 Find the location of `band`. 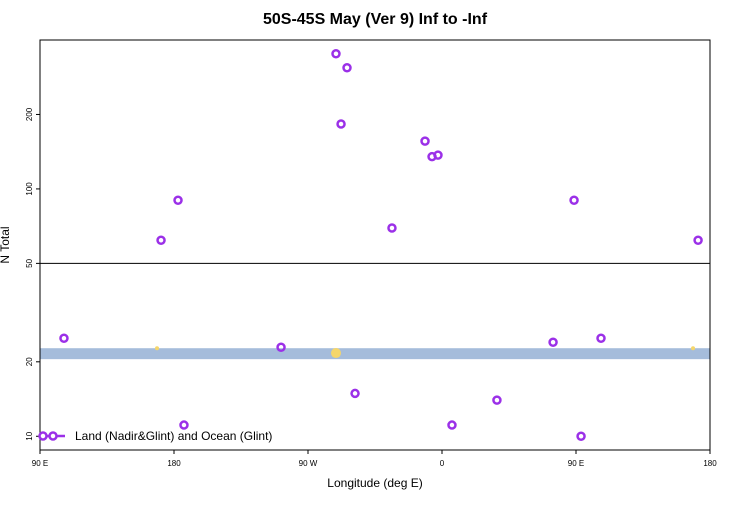

band is located at coordinates (375, 354).